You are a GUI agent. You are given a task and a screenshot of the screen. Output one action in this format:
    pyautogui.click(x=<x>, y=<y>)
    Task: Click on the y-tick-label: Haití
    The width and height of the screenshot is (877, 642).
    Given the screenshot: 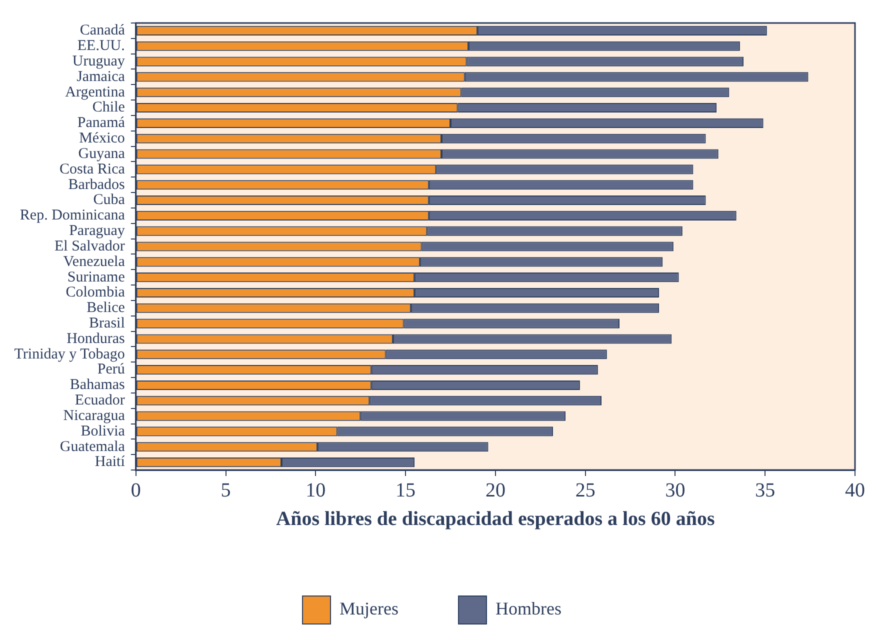 What is the action you would take?
    pyautogui.click(x=110, y=462)
    